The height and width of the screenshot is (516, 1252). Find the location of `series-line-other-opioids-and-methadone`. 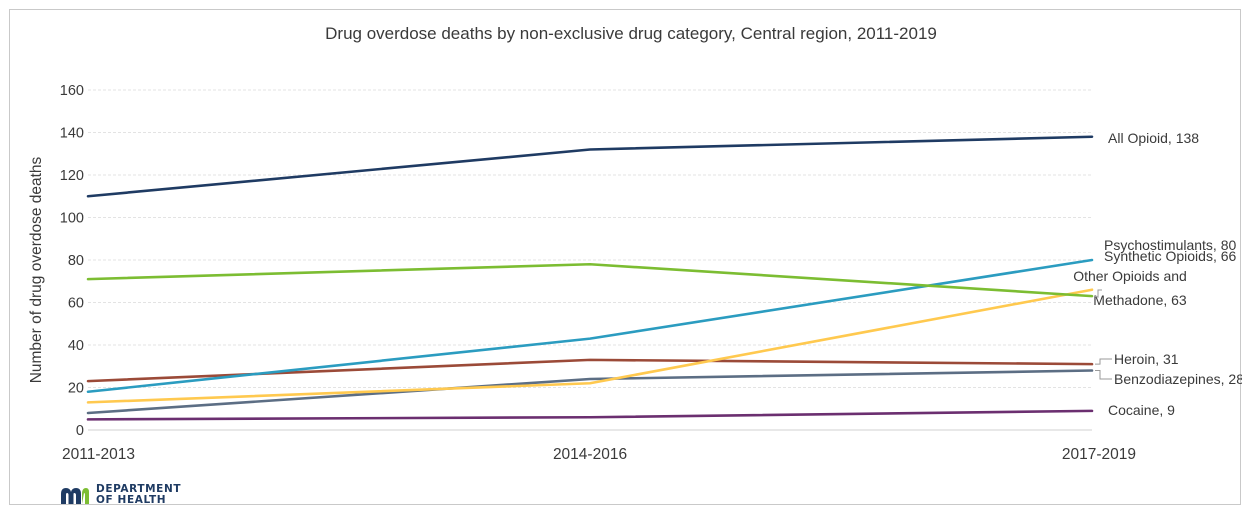

series-line-other-opioids-and-methadone is located at coordinates (590, 280).